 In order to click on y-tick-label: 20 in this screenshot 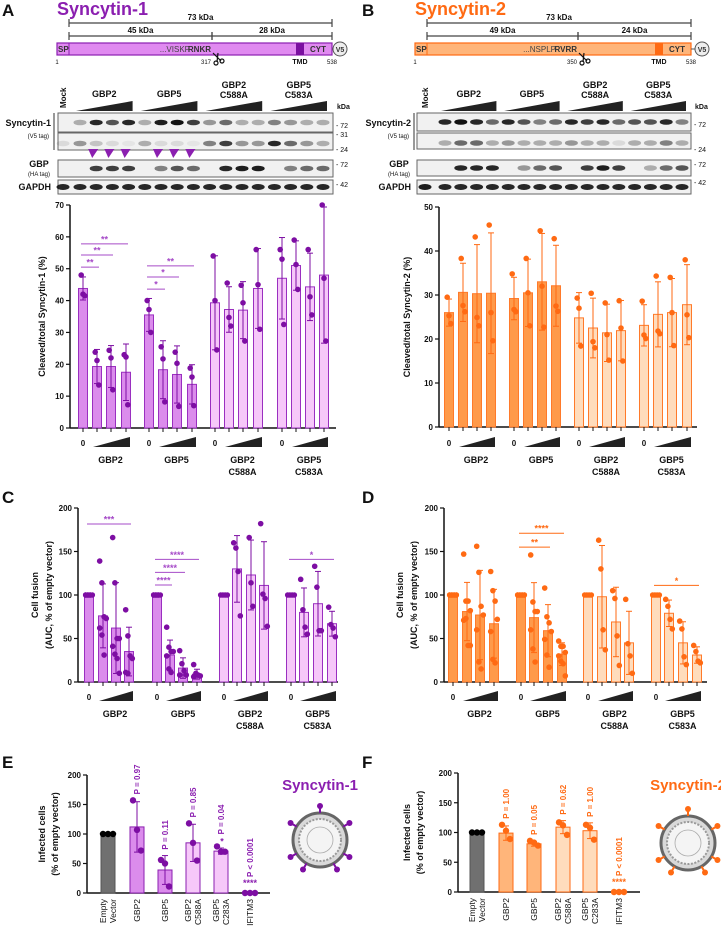, I will do `click(59, 364)`.